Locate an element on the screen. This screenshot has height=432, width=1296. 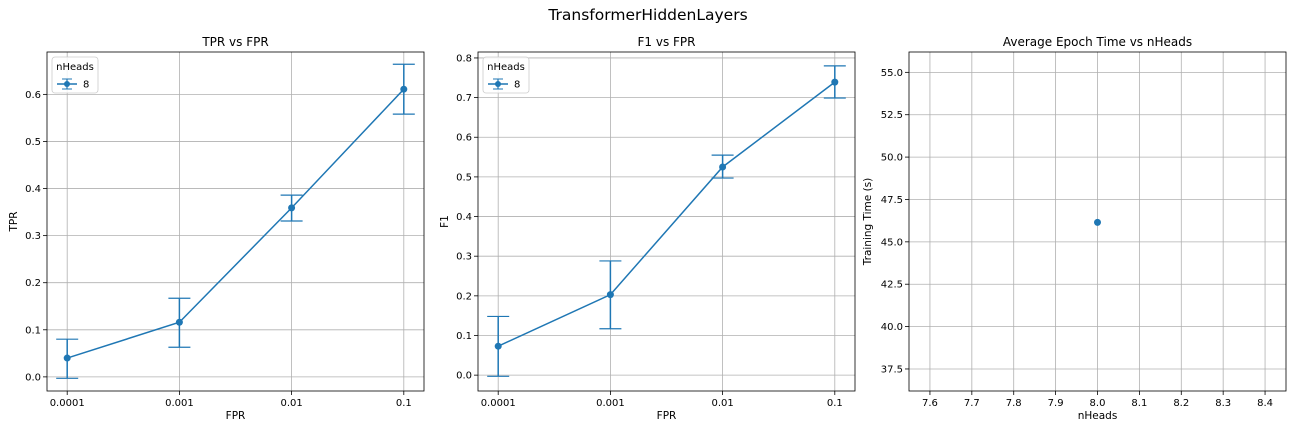
x-tick-label: 8.4 is located at coordinates (1265, 403).